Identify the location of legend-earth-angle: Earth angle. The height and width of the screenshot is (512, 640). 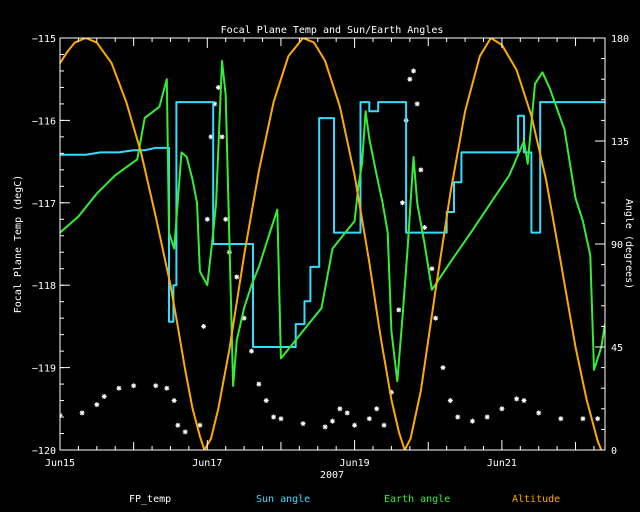
(417, 499).